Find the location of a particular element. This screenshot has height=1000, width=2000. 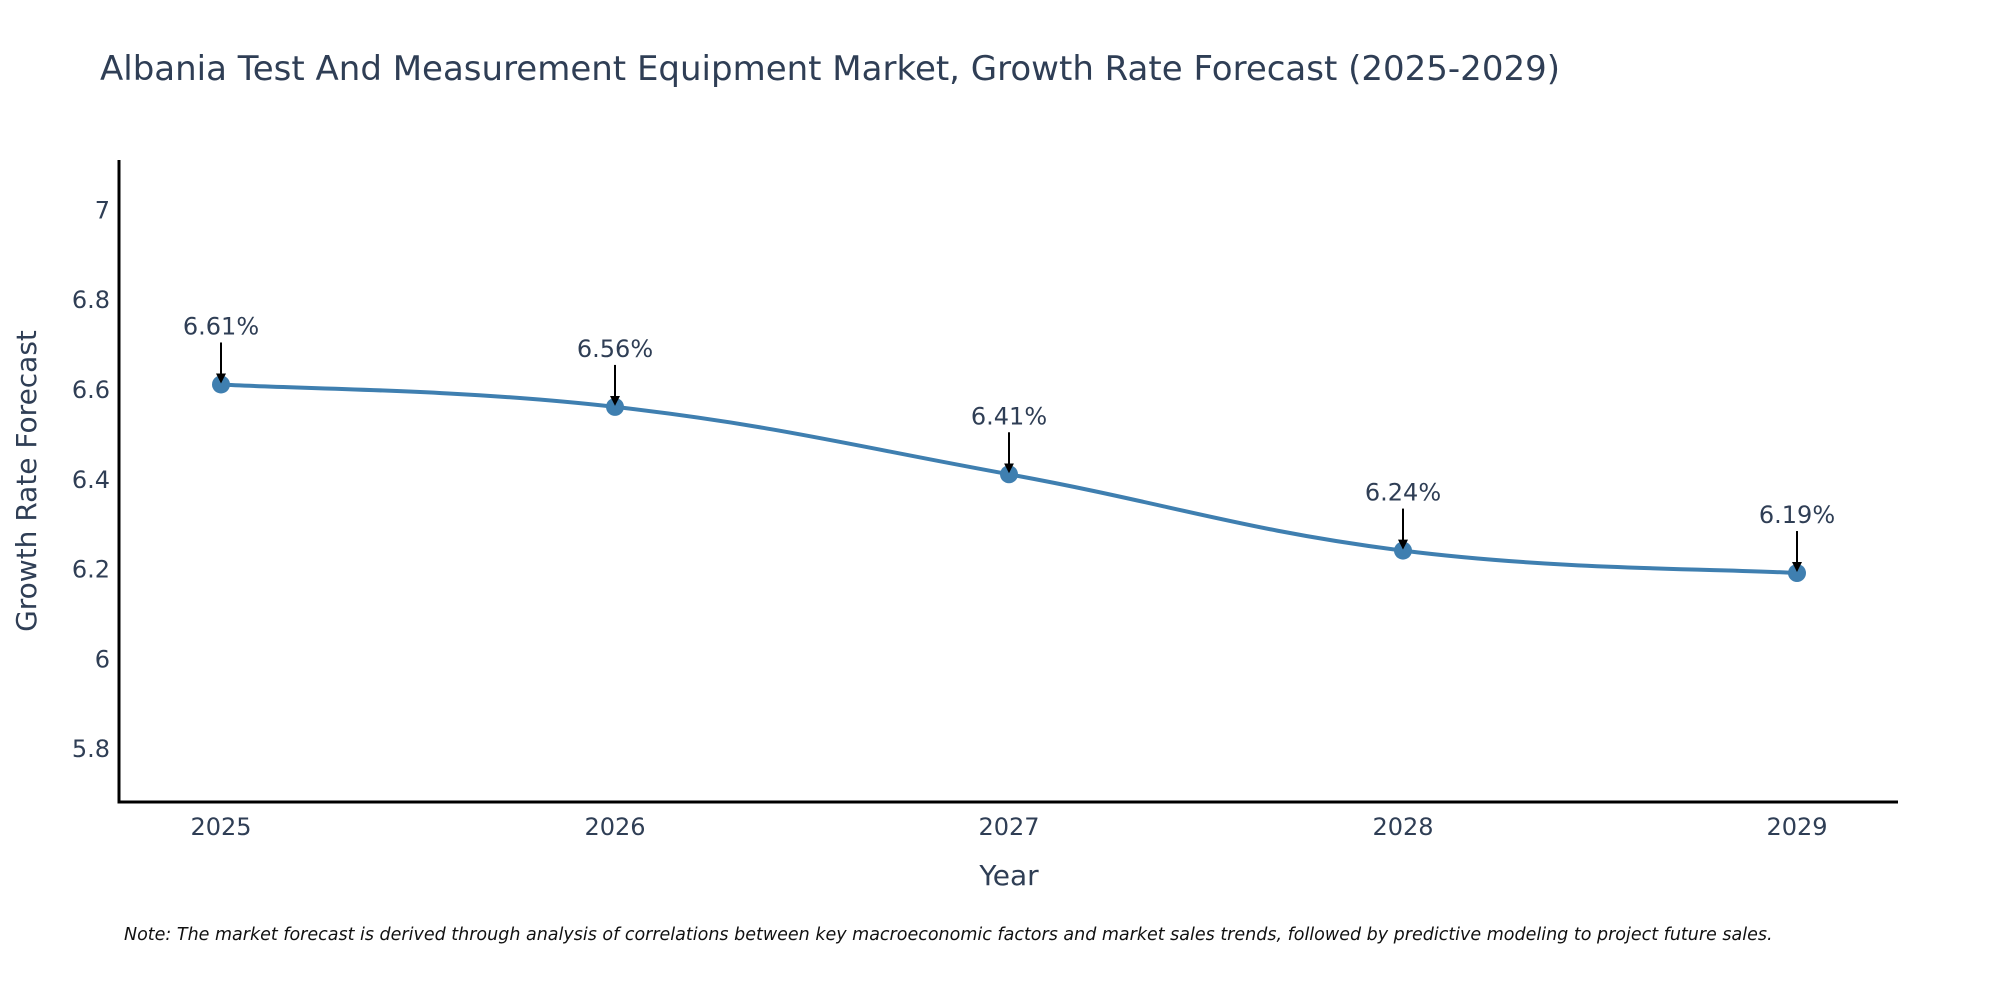

x-tick-label: 2028 is located at coordinates (1402, 827).